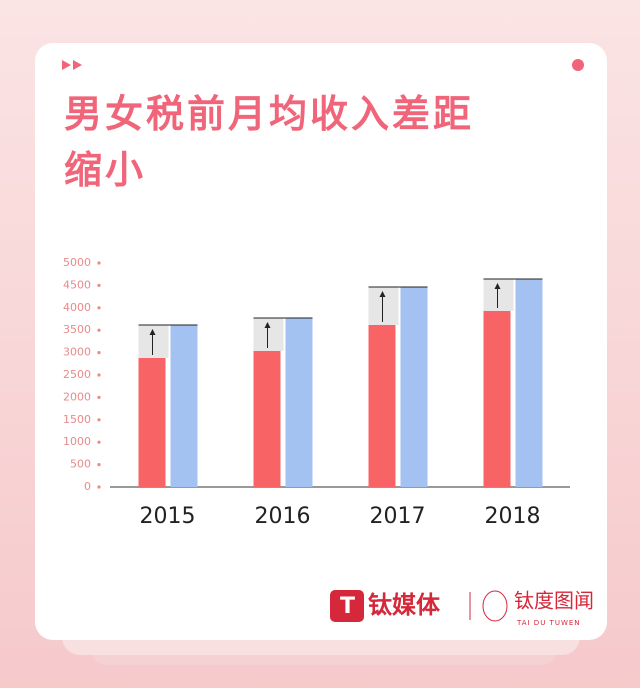 This screenshot has height=688, width=640. Describe the element at coordinates (168, 516) in the screenshot. I see `x-tick-label: 2015` at that location.